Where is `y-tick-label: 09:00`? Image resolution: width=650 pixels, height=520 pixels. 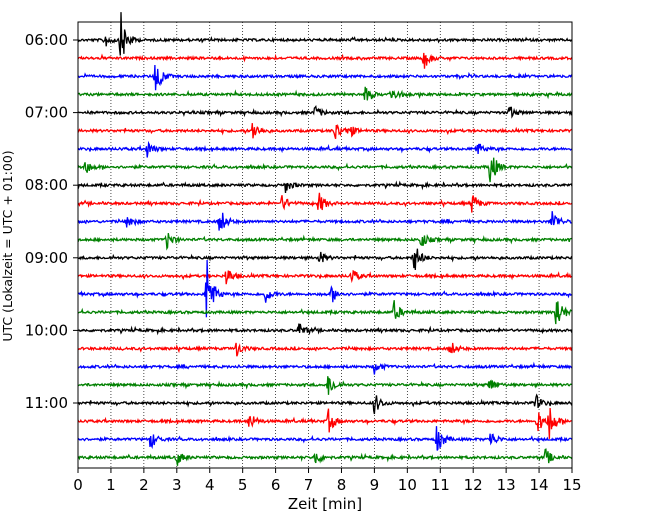
y-tick-label: 09:00 is located at coordinates (46, 258).